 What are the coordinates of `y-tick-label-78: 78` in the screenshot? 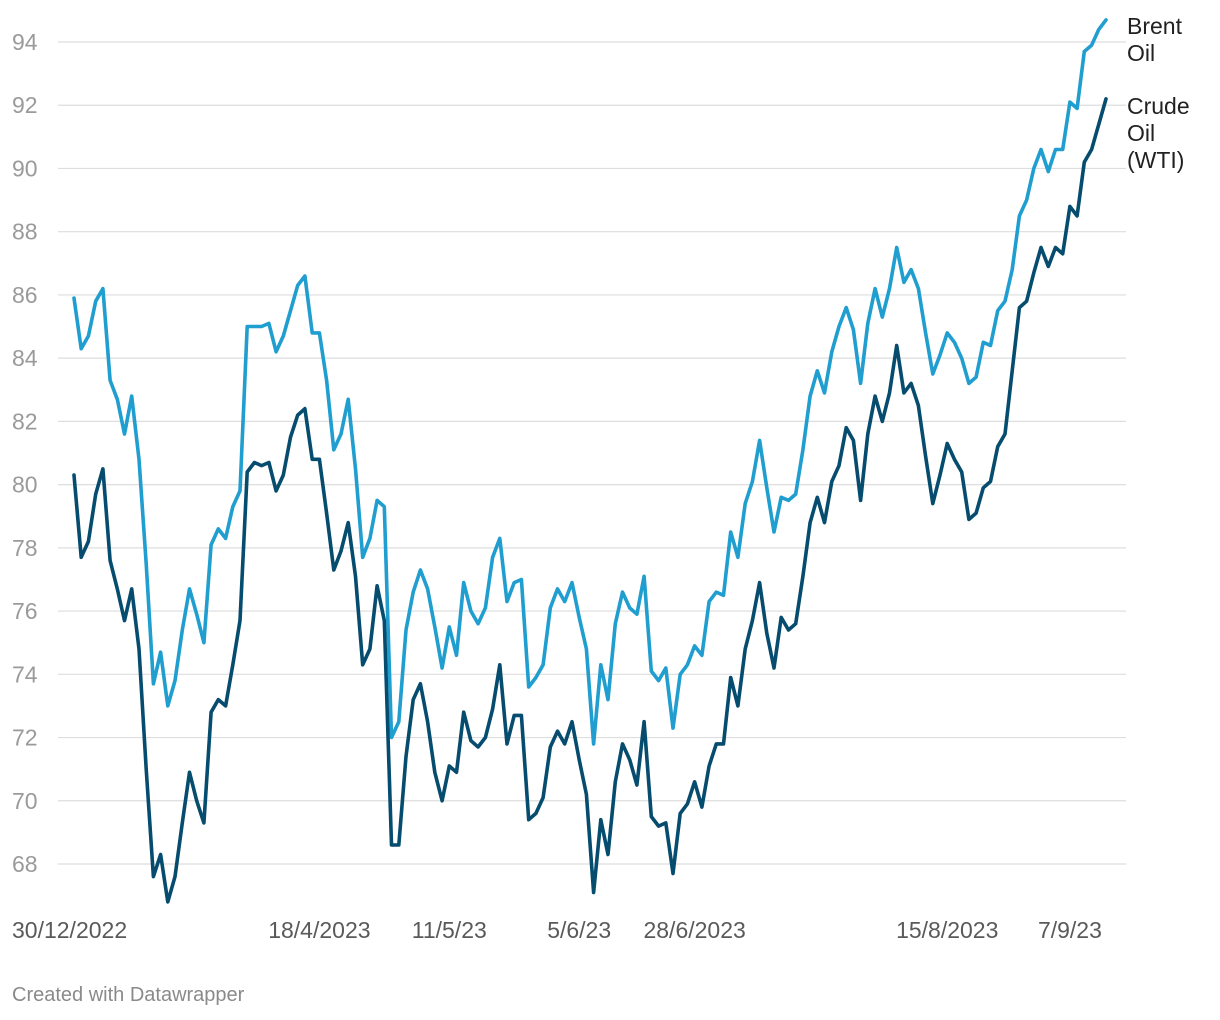 It's located at (25, 548).